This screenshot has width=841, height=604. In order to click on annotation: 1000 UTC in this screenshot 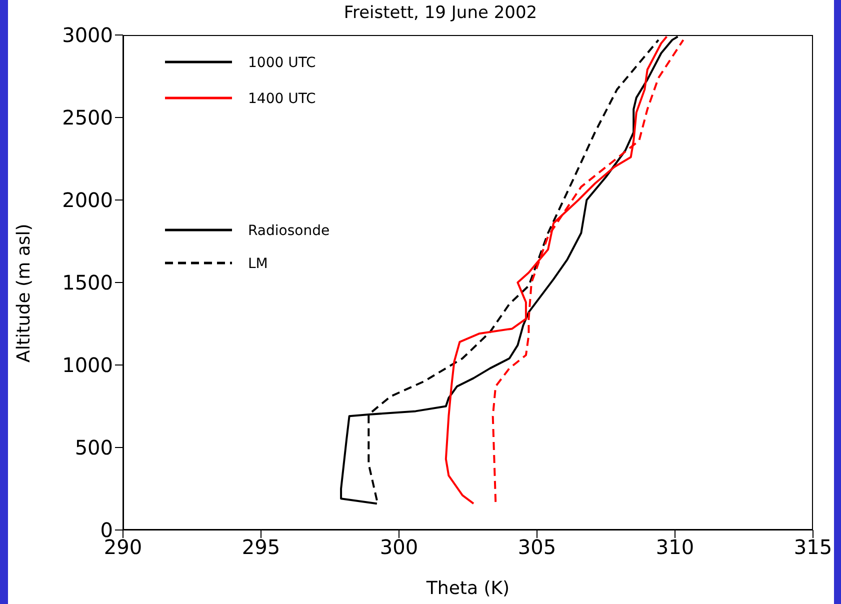, I will do `click(282, 63)`.